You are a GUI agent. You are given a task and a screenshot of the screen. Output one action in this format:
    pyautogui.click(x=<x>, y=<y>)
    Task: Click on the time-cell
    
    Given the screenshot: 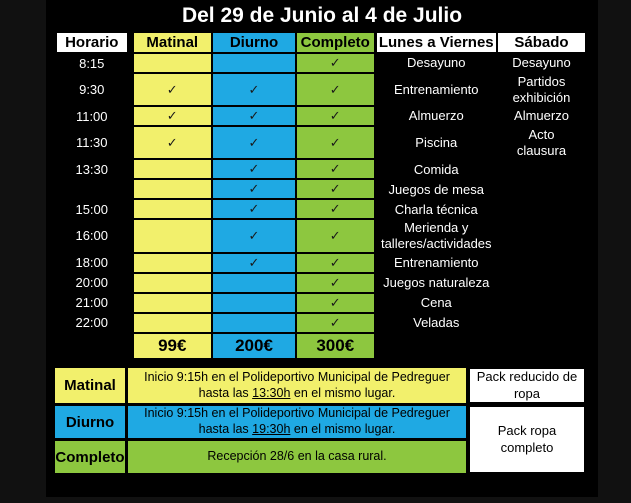 What is the action you would take?
    pyautogui.click(x=94, y=189)
    